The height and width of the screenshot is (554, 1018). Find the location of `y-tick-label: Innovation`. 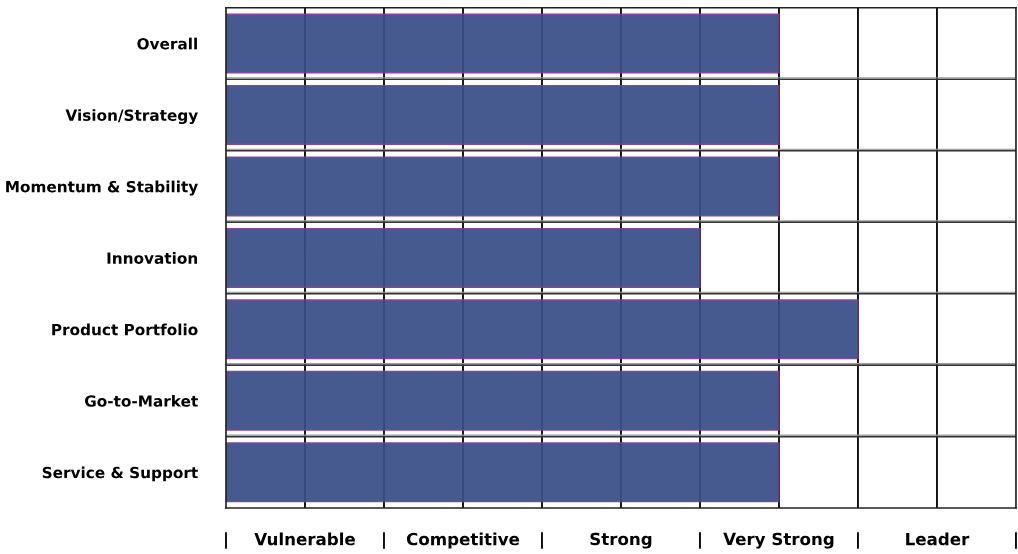

y-tick-label: Innovation is located at coordinates (152, 258).